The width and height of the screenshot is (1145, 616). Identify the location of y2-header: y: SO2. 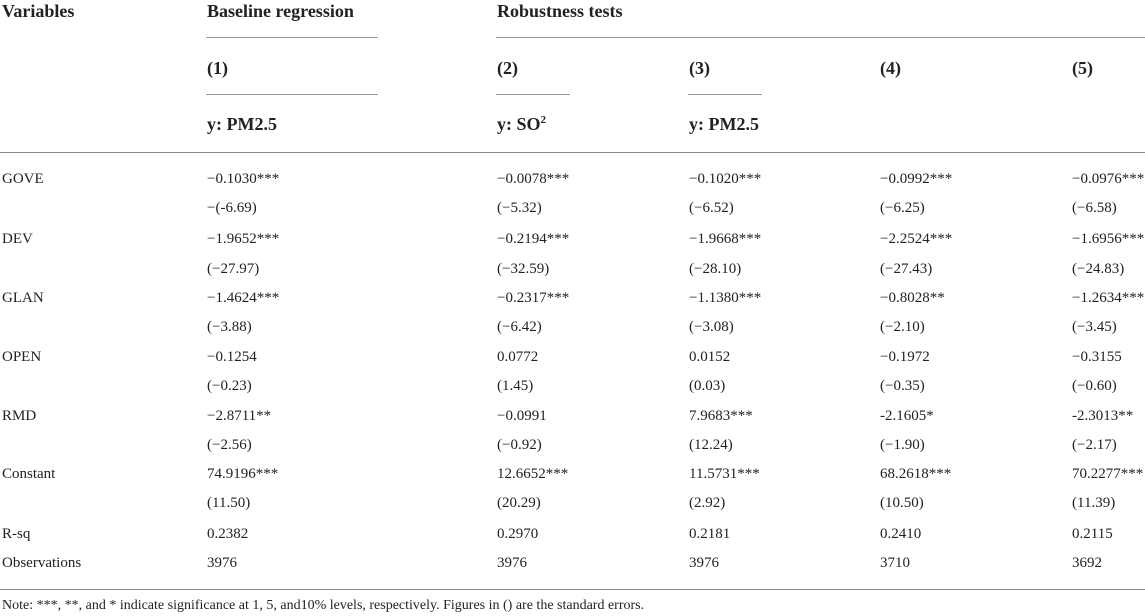
(522, 124).